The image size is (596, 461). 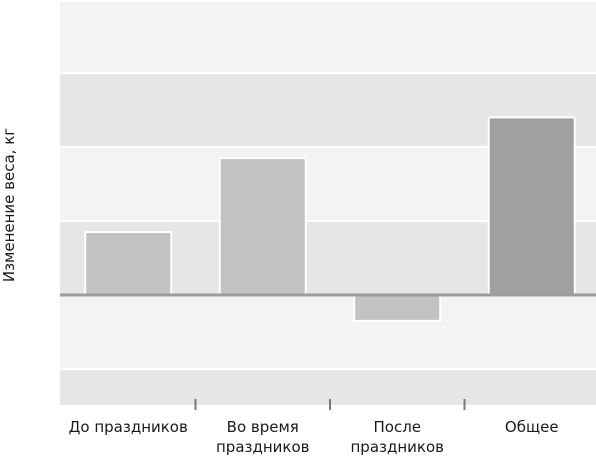 I want to click on y-axis-label: Изменение веса, кг, so click(x=9, y=205).